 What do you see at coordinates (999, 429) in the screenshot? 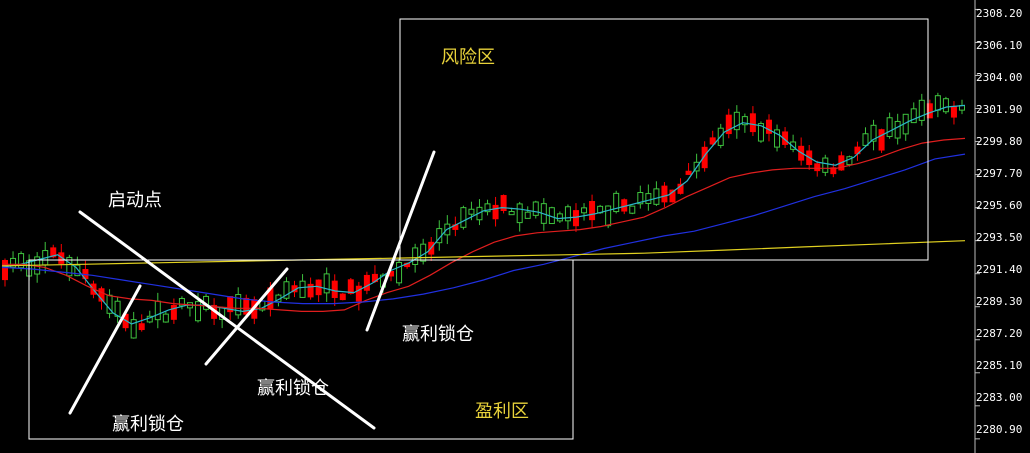
I see `price-tick-label: 2280.90` at bounding box center [999, 429].